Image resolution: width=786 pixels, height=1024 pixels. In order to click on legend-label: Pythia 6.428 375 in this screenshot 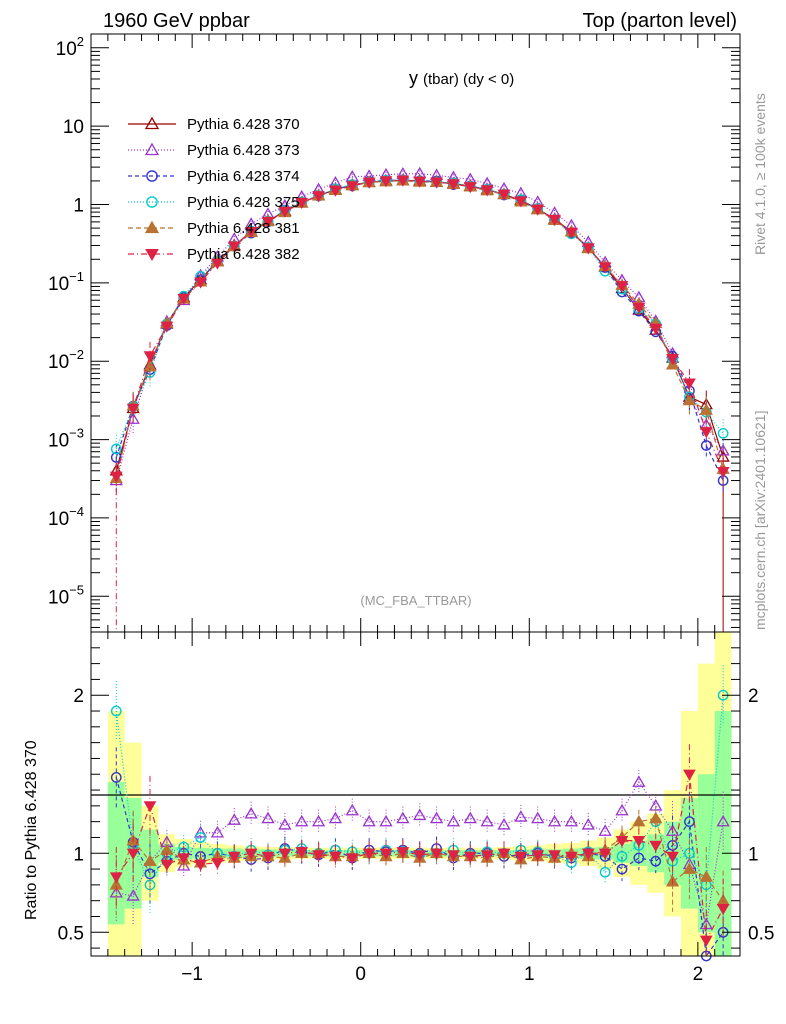, I will do `click(243, 202)`.